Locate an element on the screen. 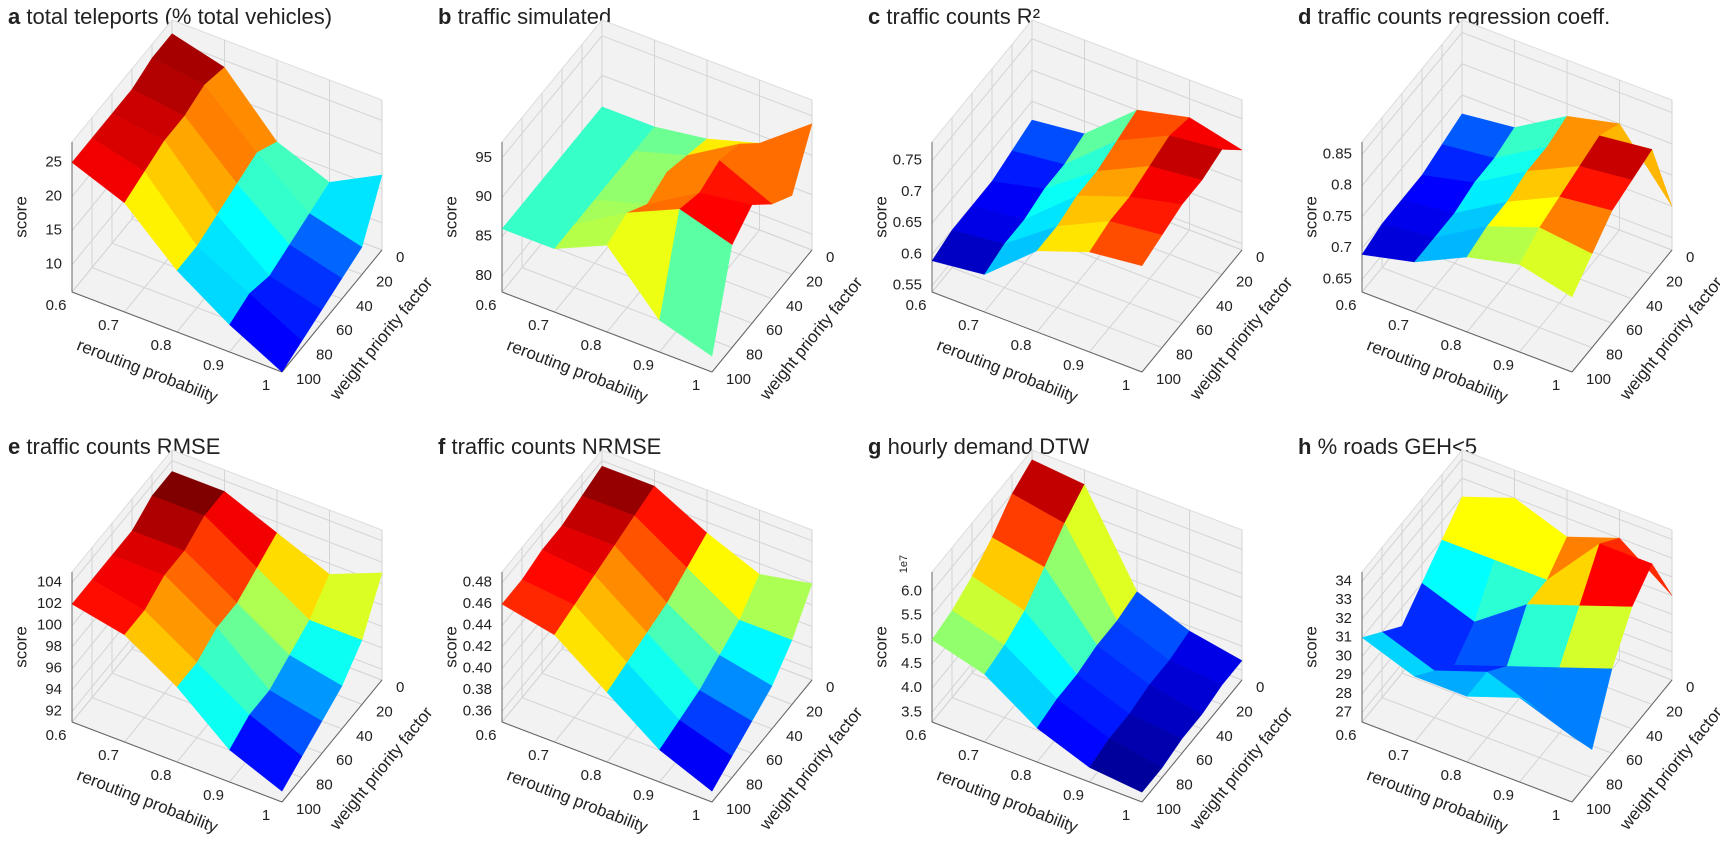  z-tick-label: 32 is located at coordinates (1343, 618).